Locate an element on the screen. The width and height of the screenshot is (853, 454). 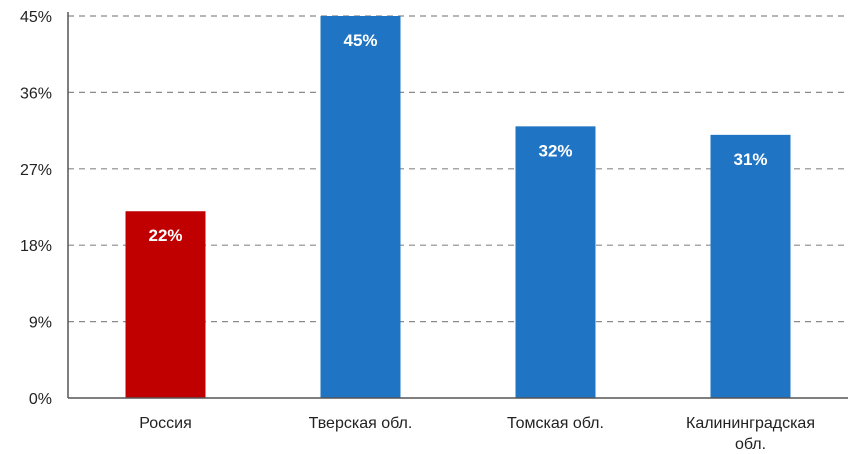
data-label: 32% is located at coordinates (555, 150).